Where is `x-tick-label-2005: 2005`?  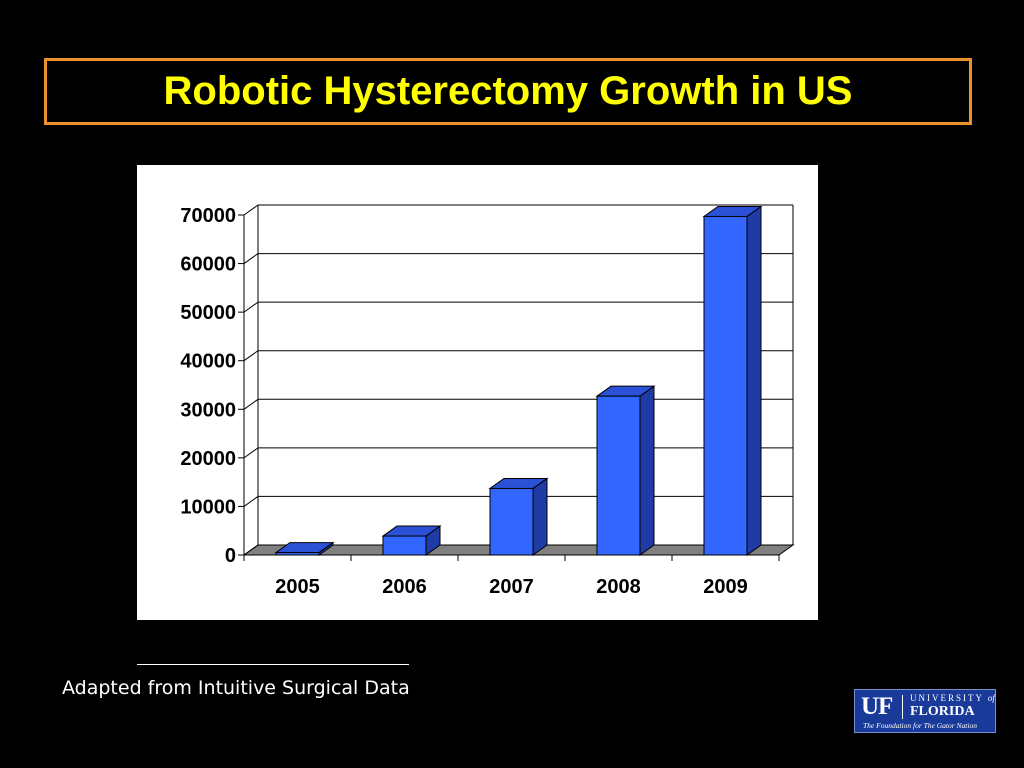 x-tick-label-2005: 2005 is located at coordinates (297, 587).